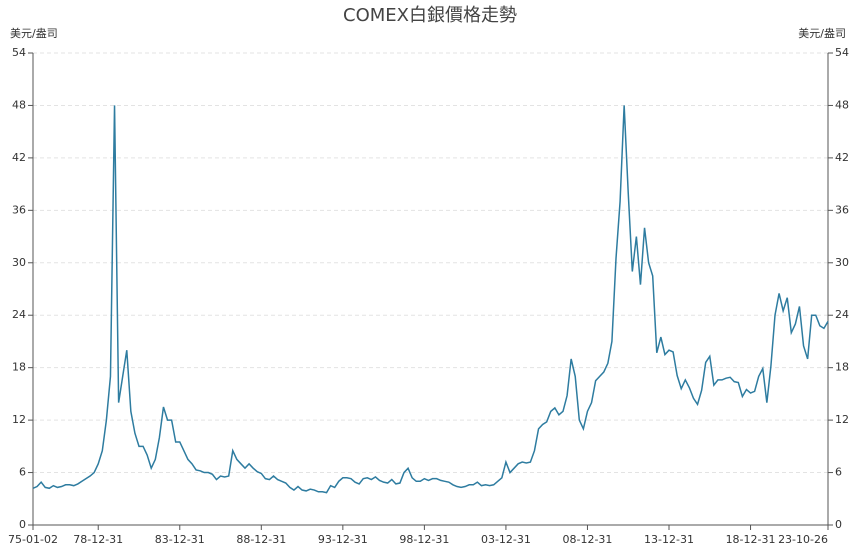 This screenshot has width=855, height=559. What do you see at coordinates (261, 539) in the screenshot?
I see `x-tick-label: 88-12-31` at bounding box center [261, 539].